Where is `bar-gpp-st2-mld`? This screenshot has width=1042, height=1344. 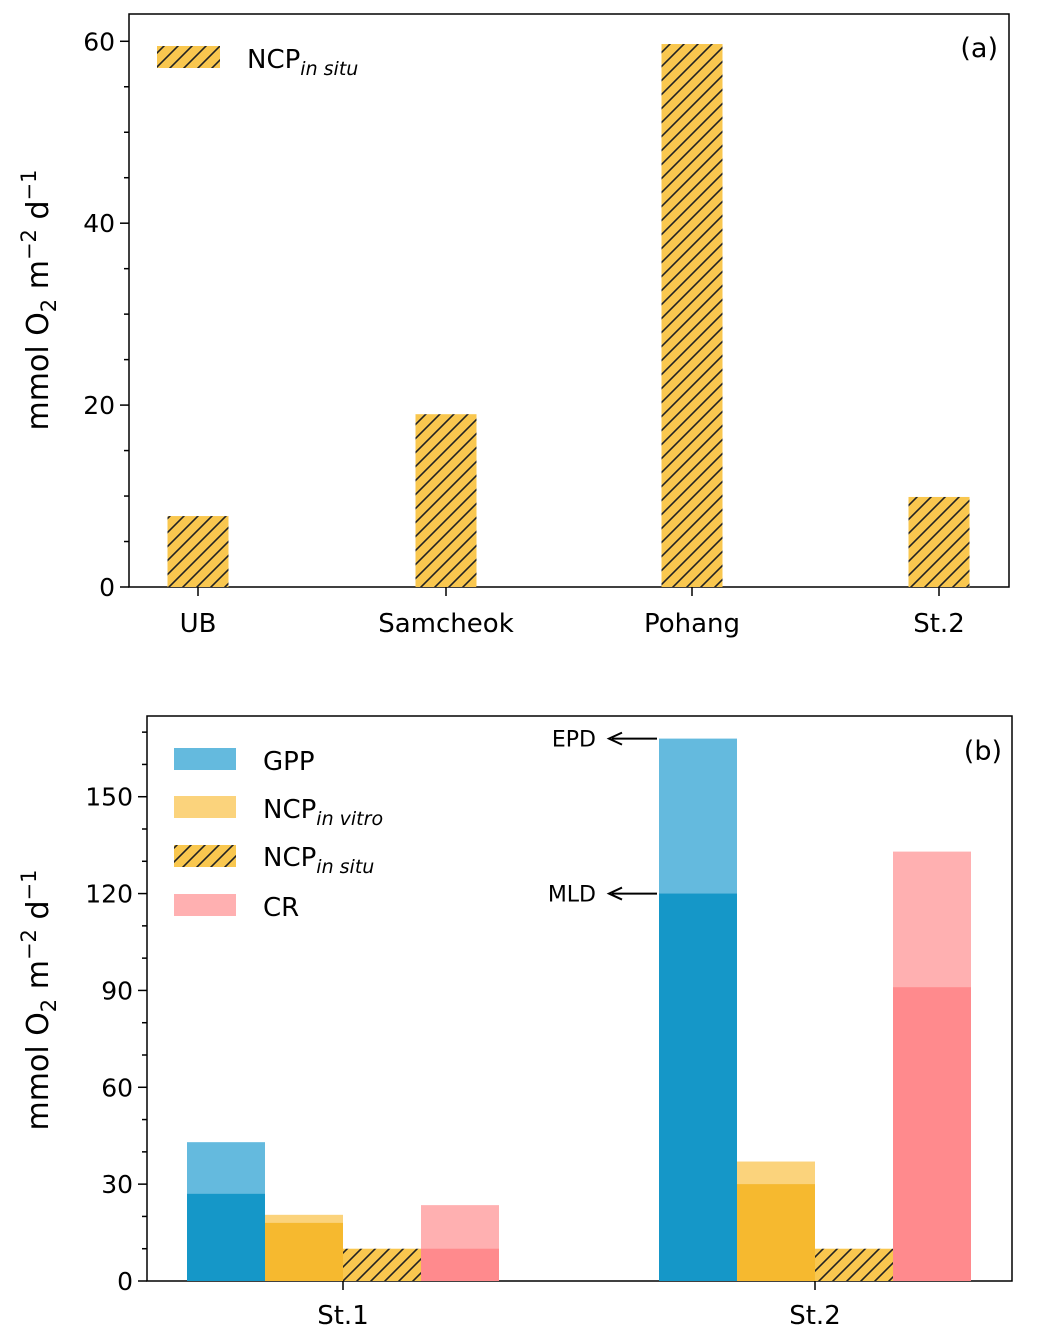
bar-gpp-st2-mld is located at coordinates (698, 1087).